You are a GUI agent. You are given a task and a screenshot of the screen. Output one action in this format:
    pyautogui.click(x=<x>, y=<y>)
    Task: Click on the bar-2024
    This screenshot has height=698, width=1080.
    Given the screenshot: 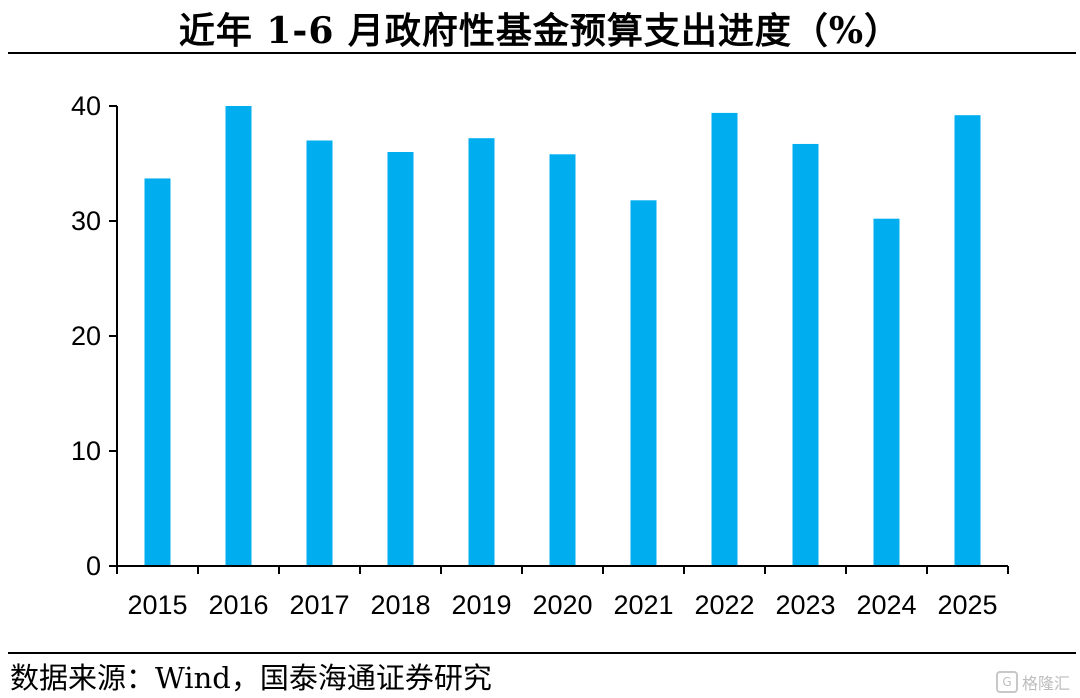 What is the action you would take?
    pyautogui.click(x=886, y=392)
    